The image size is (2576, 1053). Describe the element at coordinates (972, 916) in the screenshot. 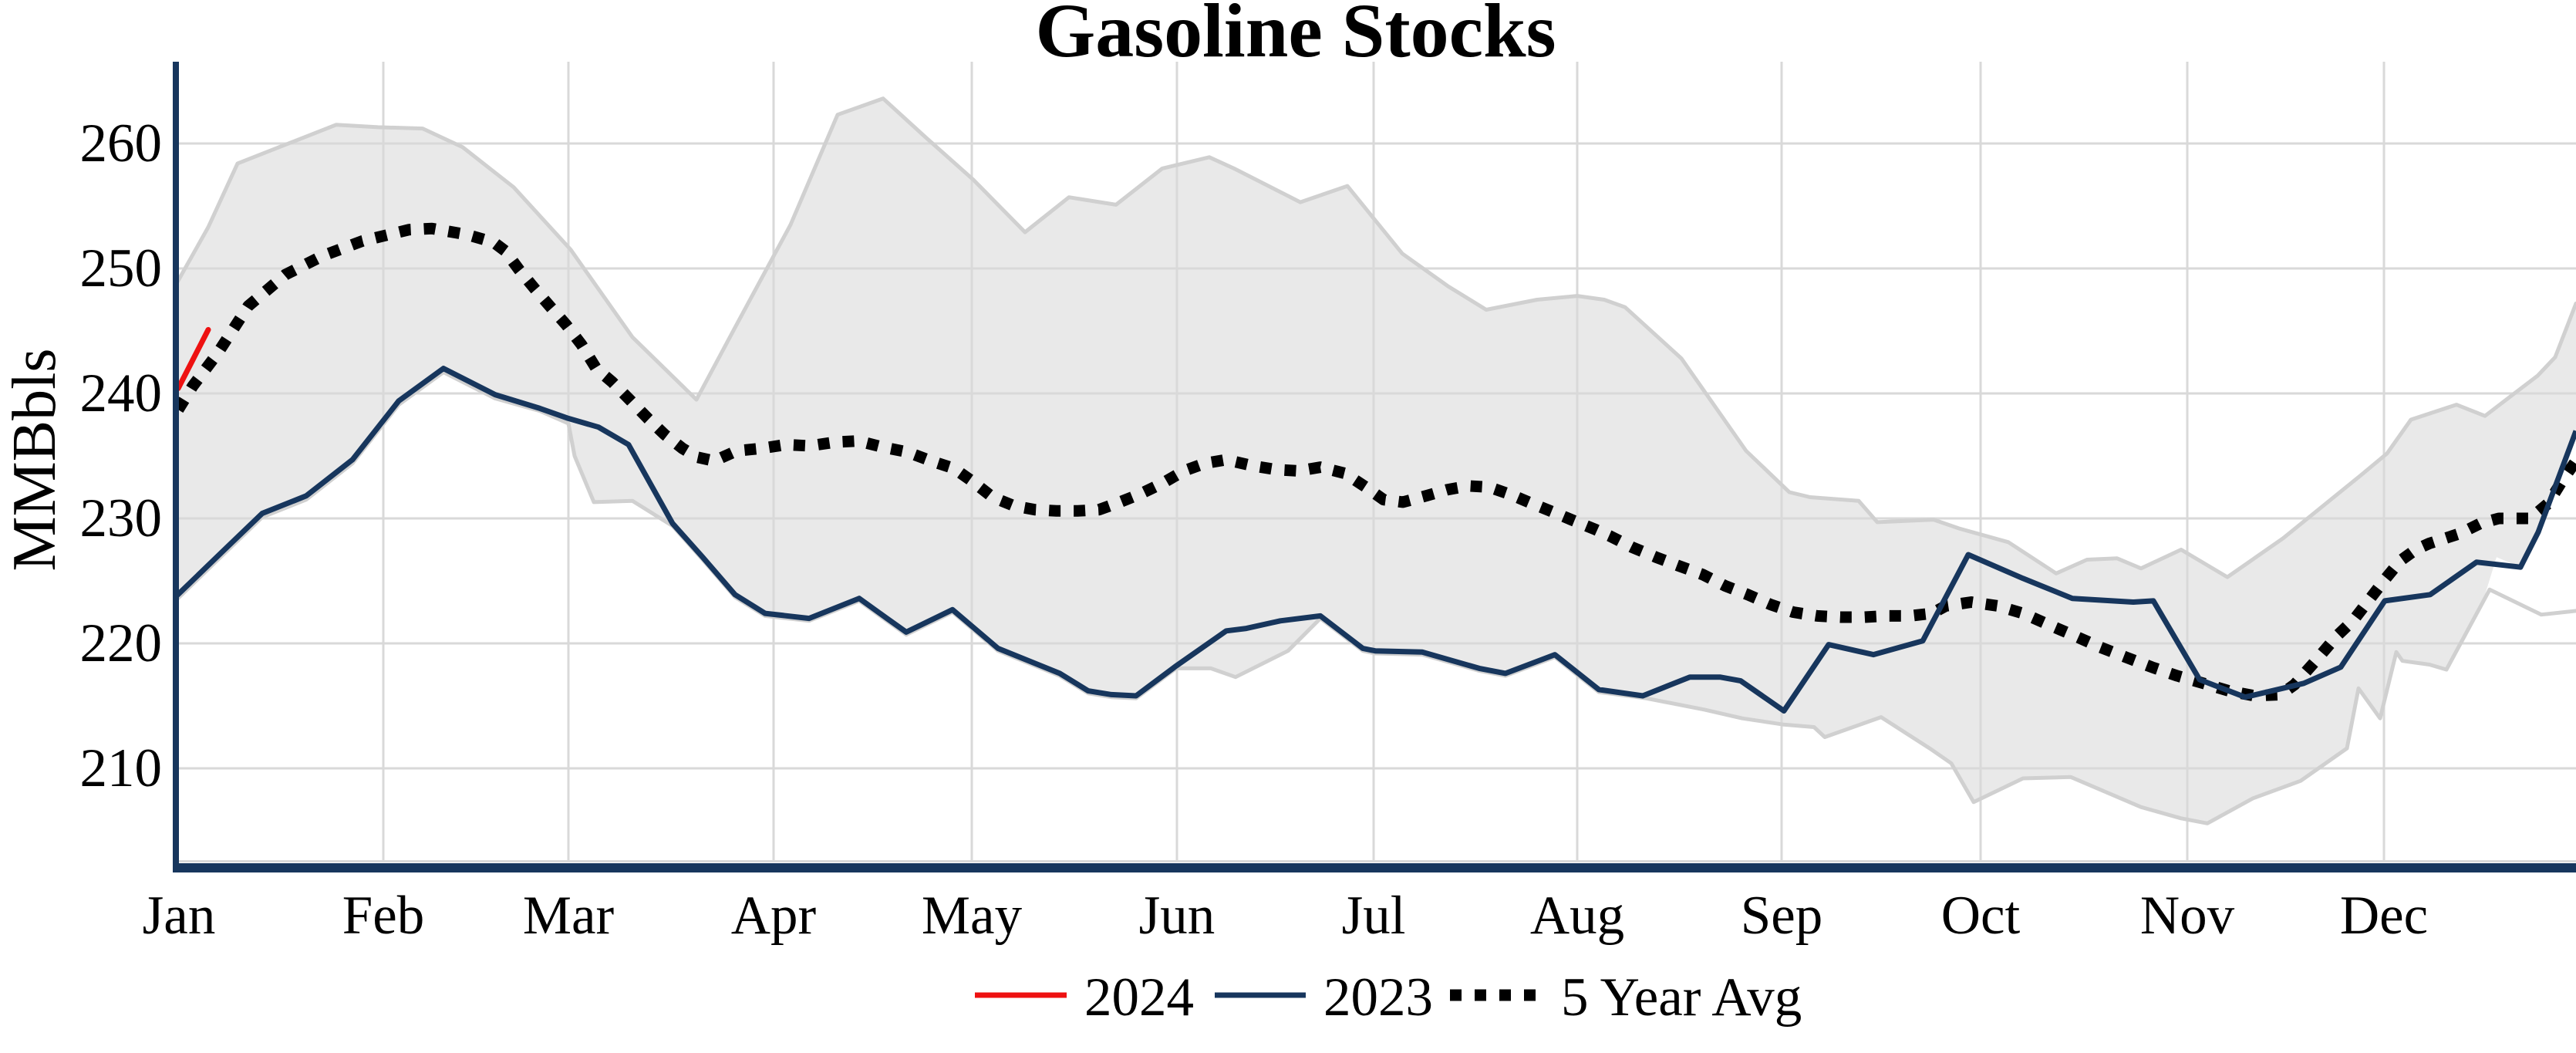

I see `svg-text: May` at that location.